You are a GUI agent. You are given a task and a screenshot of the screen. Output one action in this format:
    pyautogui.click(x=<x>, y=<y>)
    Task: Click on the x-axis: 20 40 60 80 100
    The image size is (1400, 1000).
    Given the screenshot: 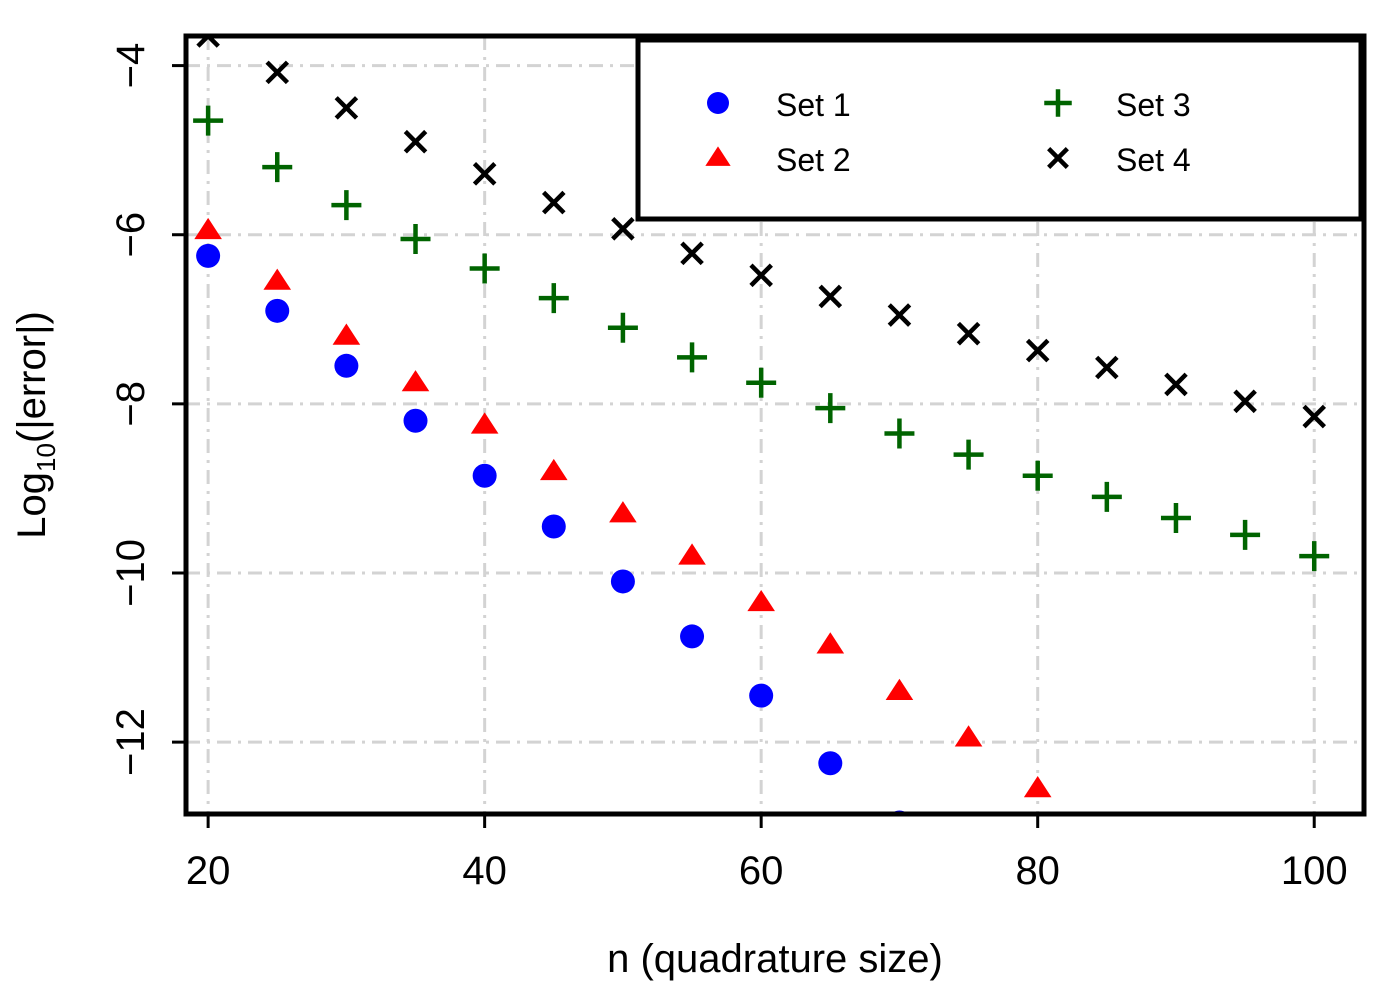 What is the action you would take?
    pyautogui.click(x=767, y=853)
    